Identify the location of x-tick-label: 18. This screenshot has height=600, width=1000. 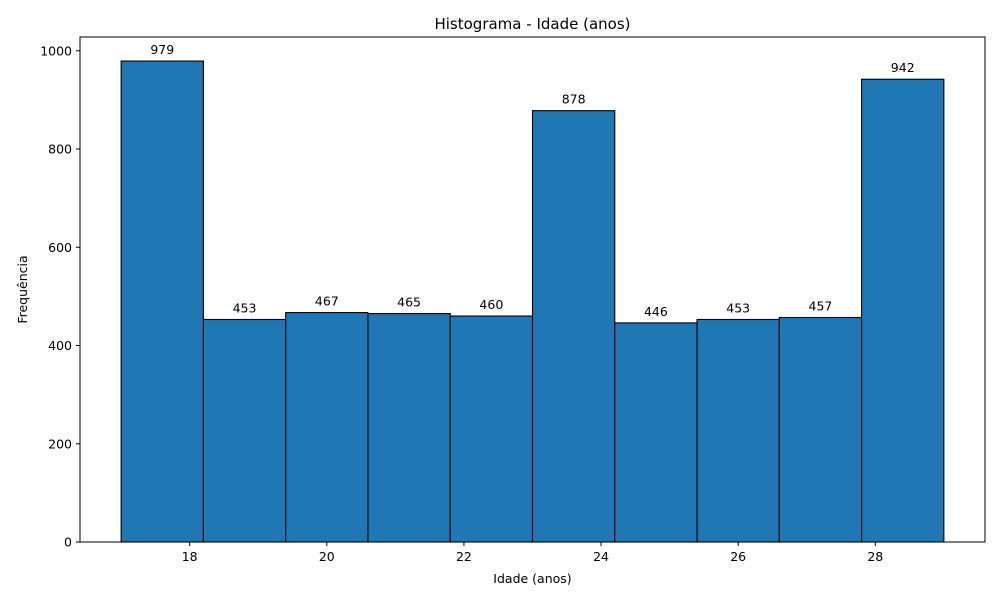
(190, 556).